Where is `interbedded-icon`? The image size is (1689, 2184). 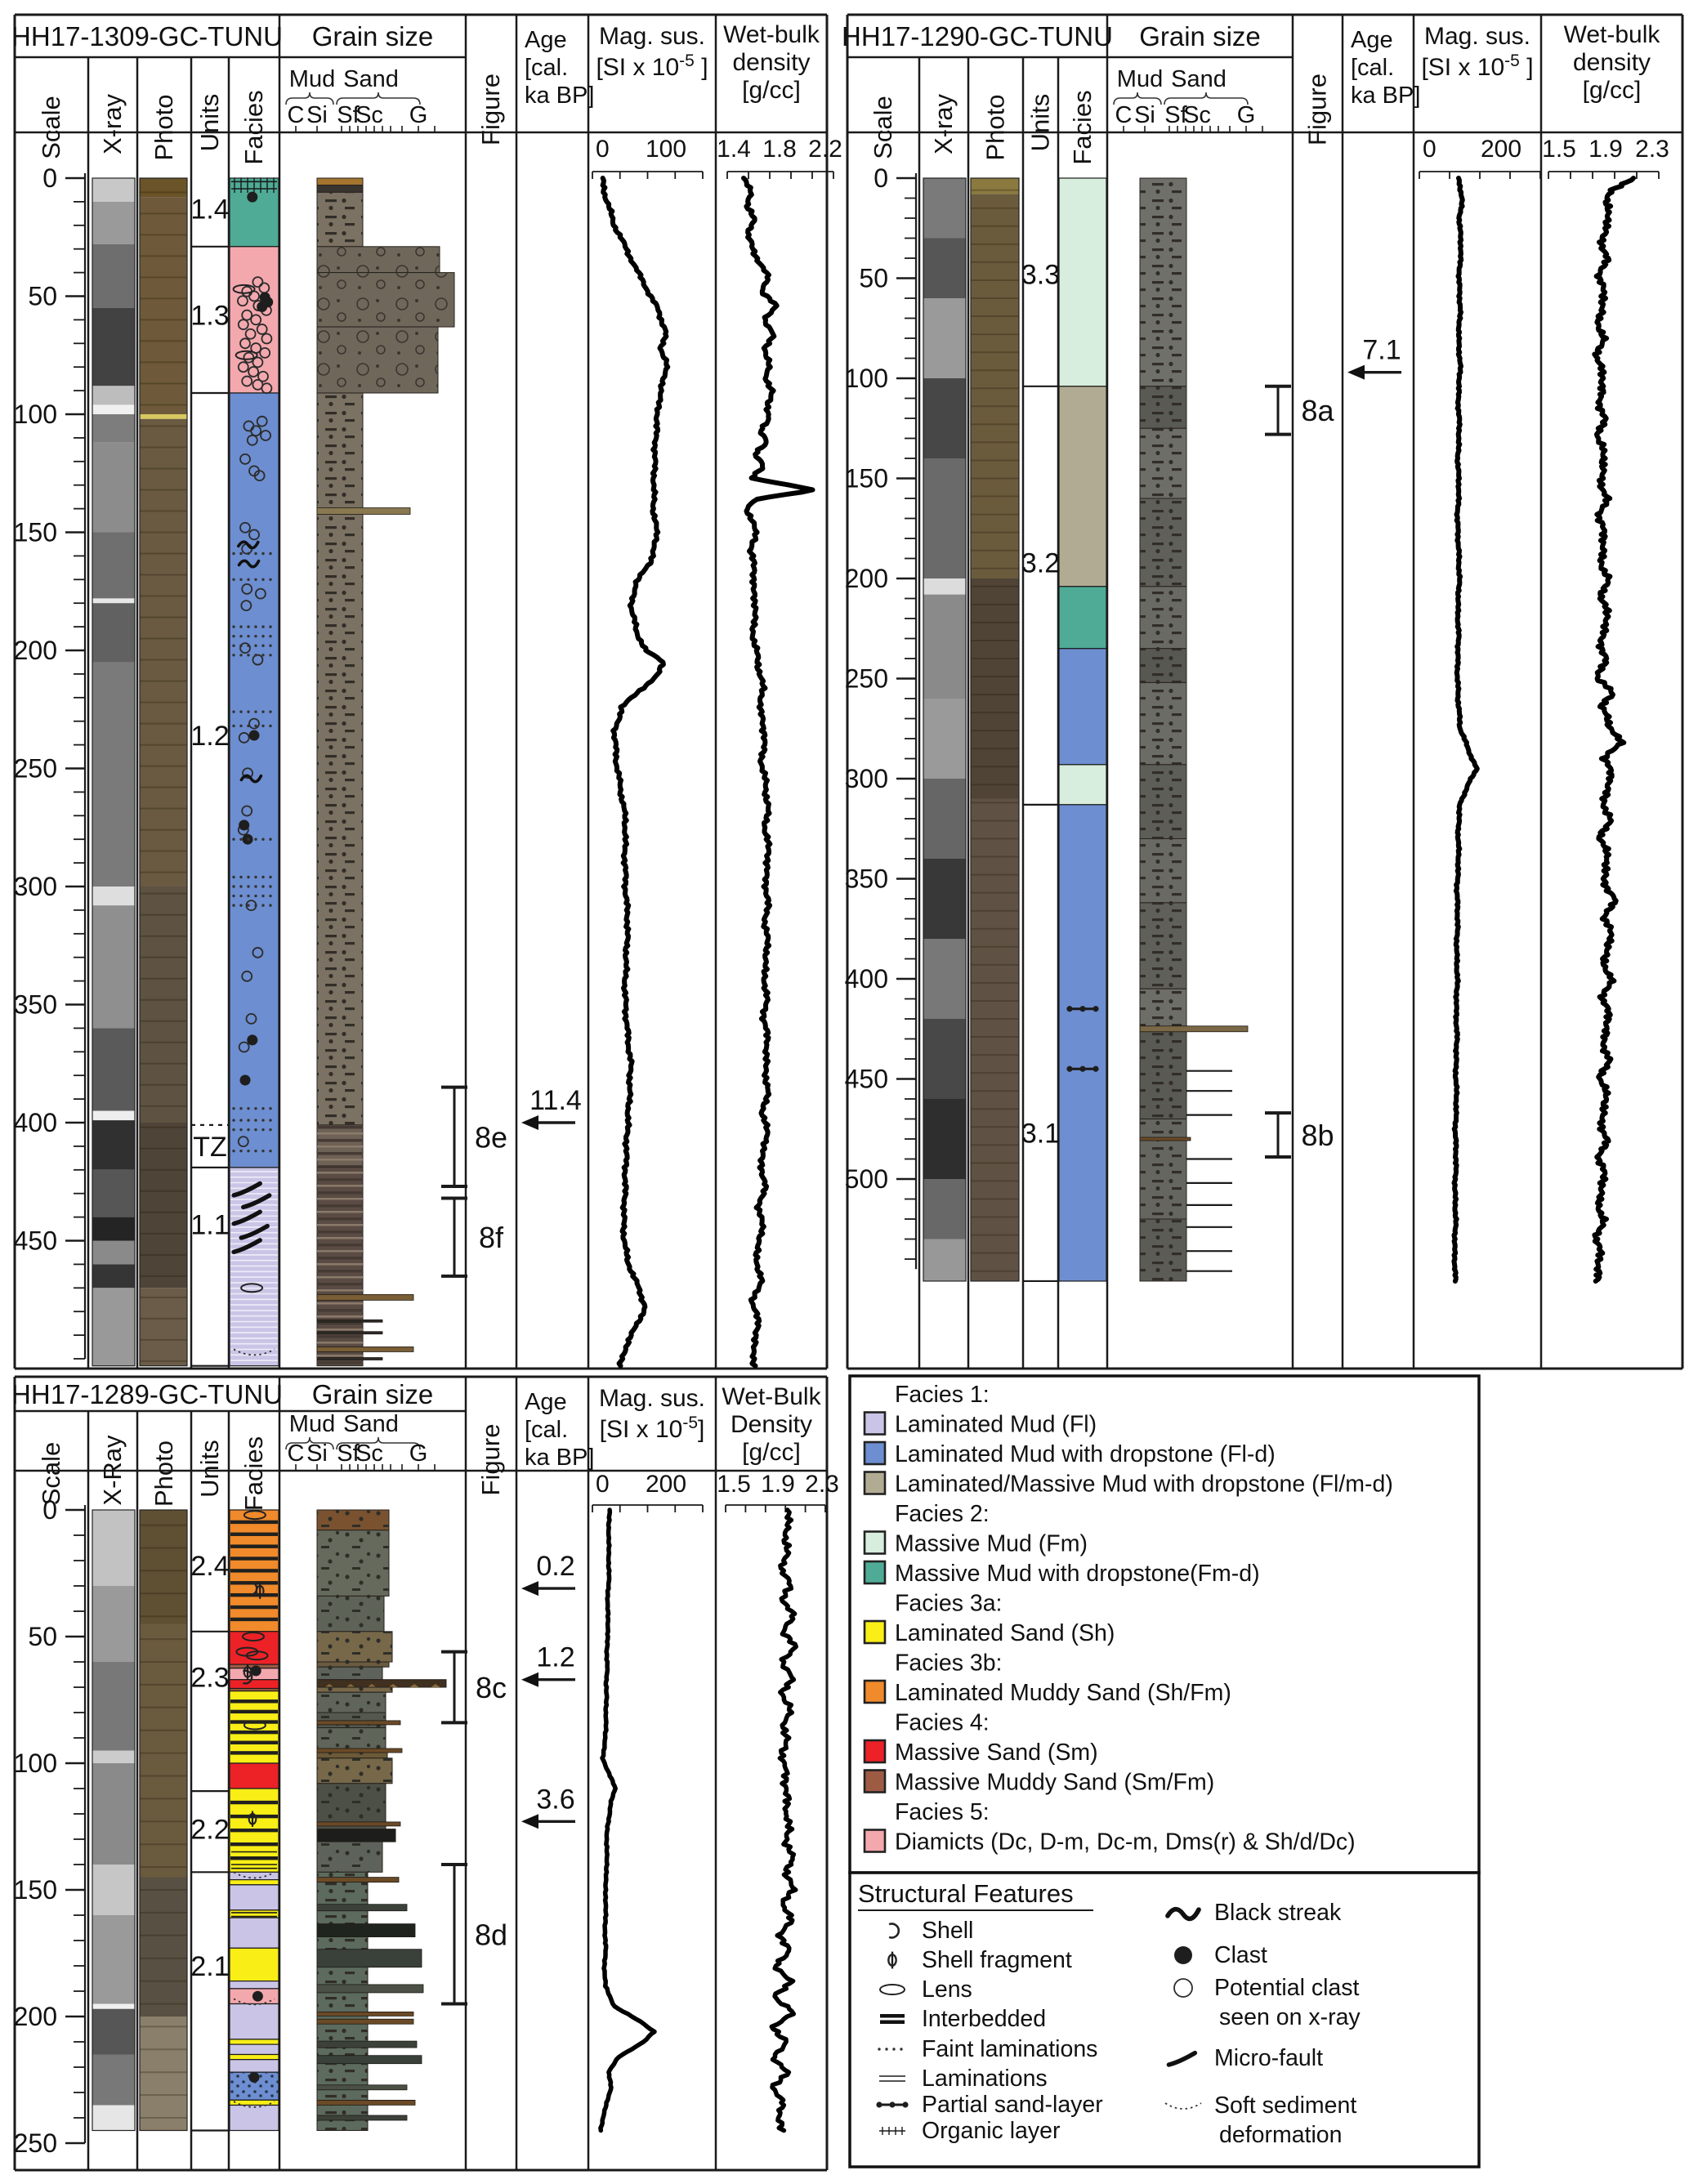 interbedded-icon is located at coordinates (893, 2022).